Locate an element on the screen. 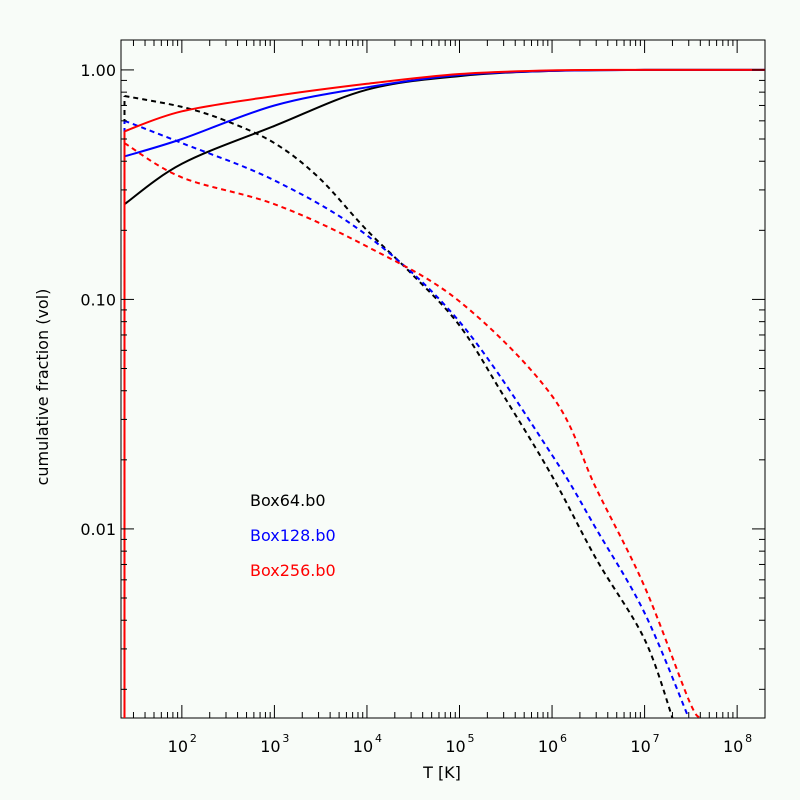 The image size is (800, 800). x-tick-label-6: 10 is located at coordinates (640, 746).